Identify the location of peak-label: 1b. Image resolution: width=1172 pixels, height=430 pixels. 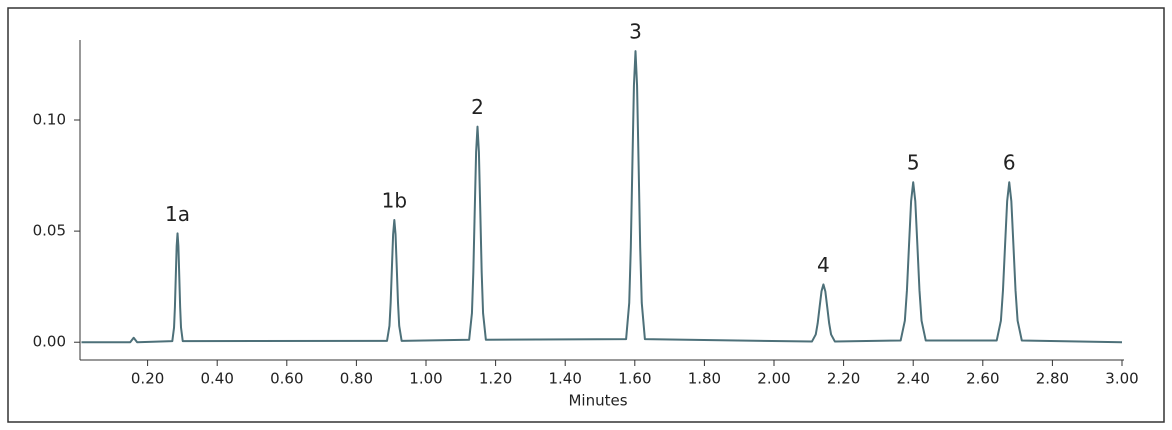
(394, 201).